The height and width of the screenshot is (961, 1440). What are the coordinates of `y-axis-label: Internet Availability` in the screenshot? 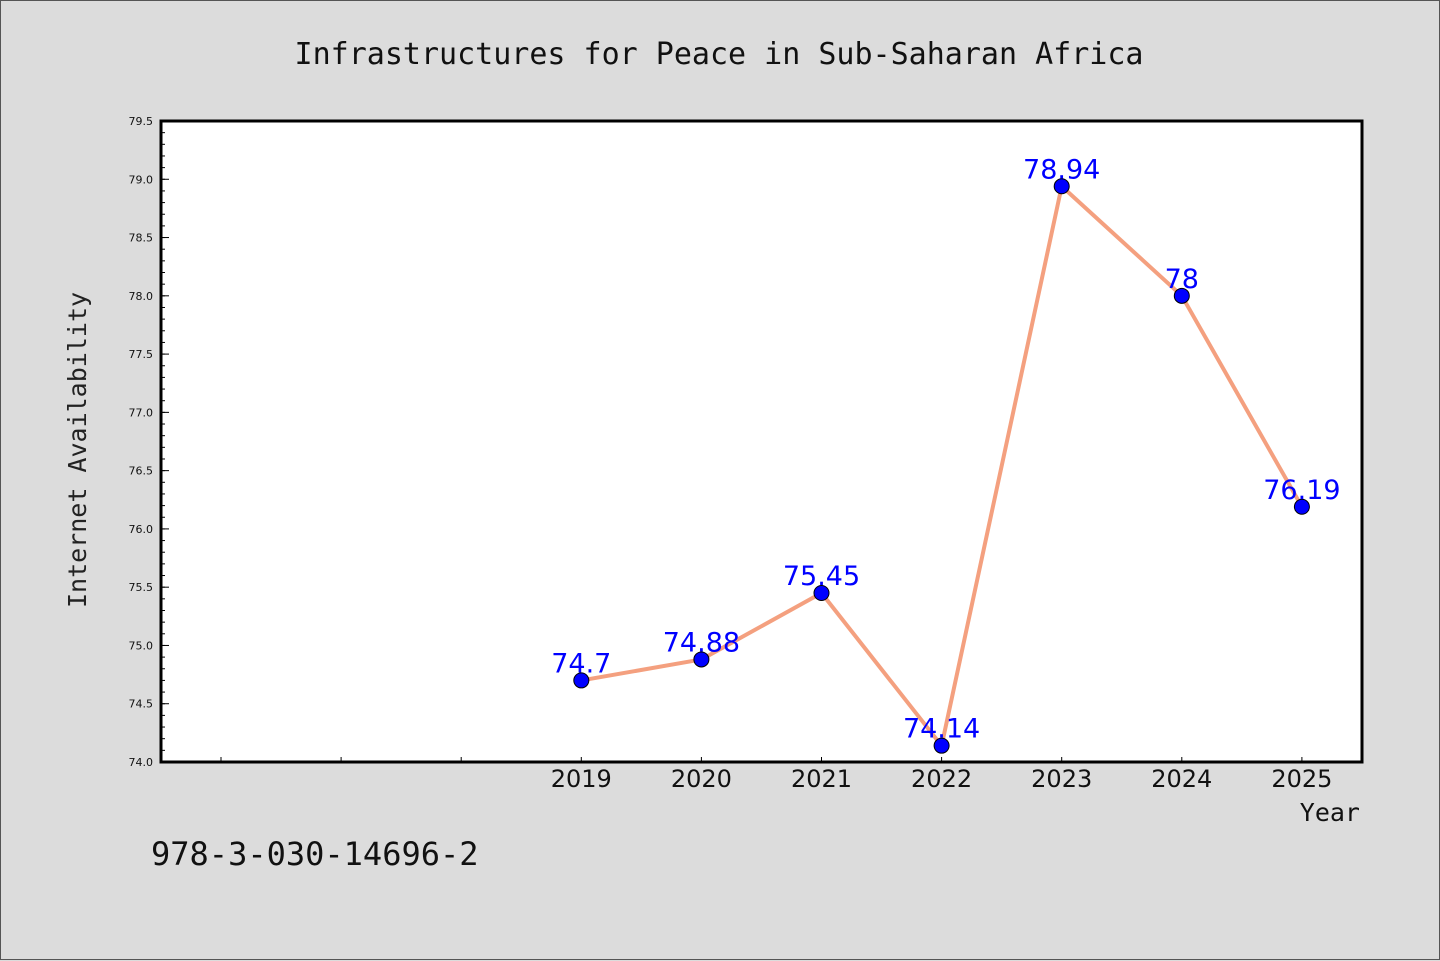 It's located at (77, 450).